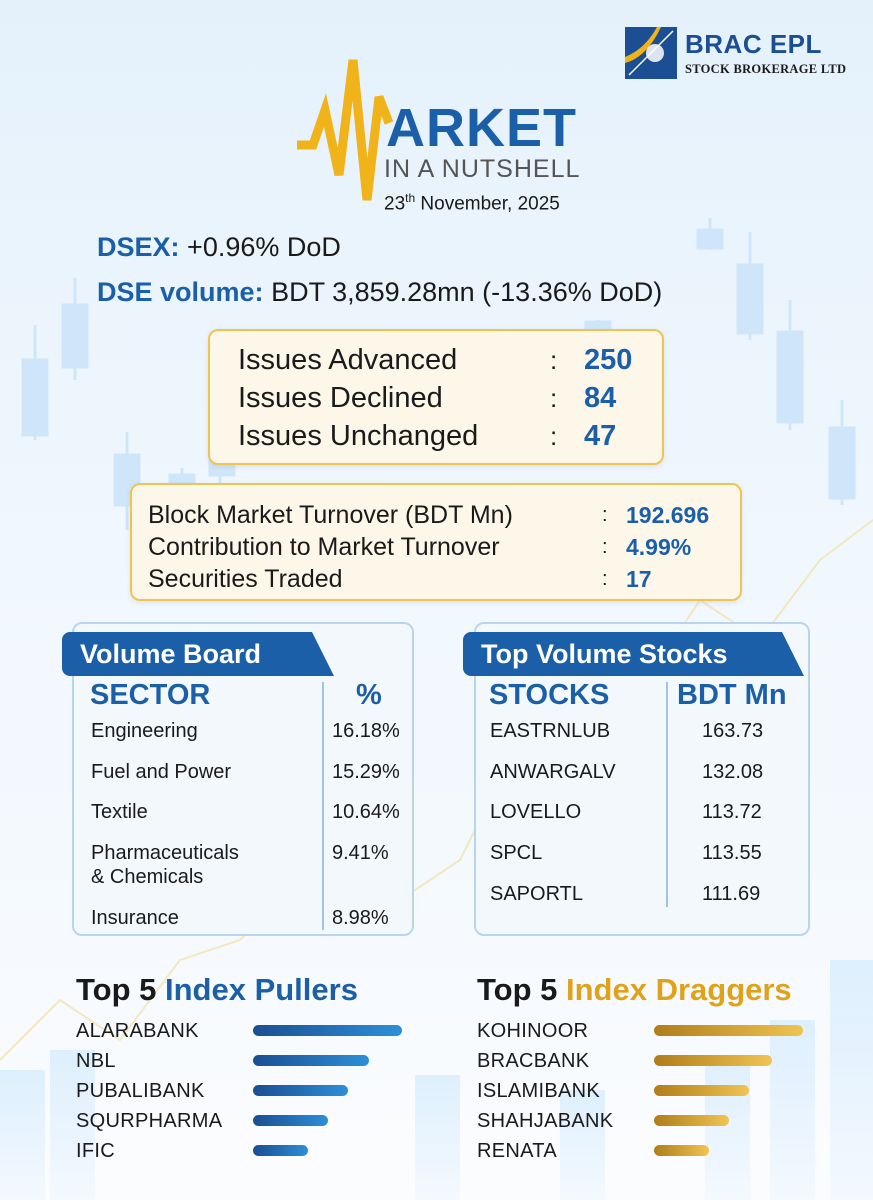 The height and width of the screenshot is (1200, 873). Describe the element at coordinates (634, 989) in the screenshot. I see `index-draggers-title: Top 5 Index Draggers` at that location.